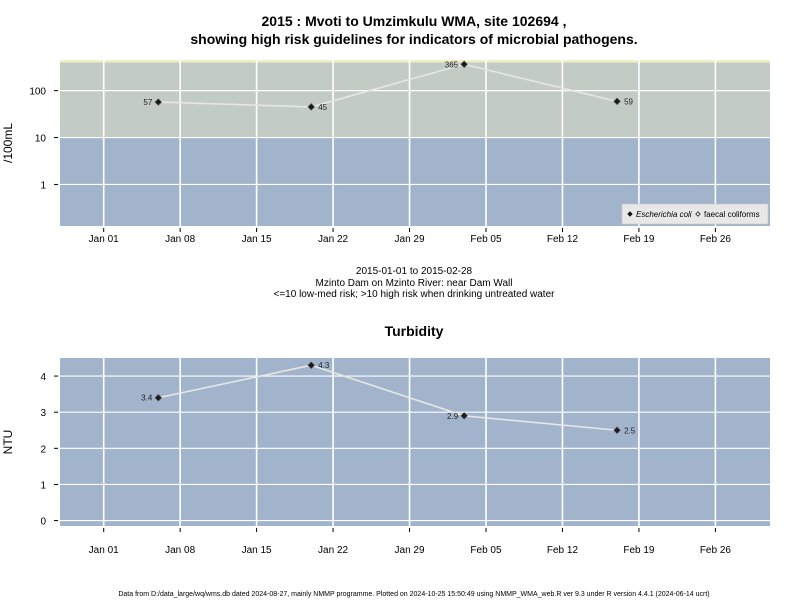  I want to click on legend-box, so click(695, 214).